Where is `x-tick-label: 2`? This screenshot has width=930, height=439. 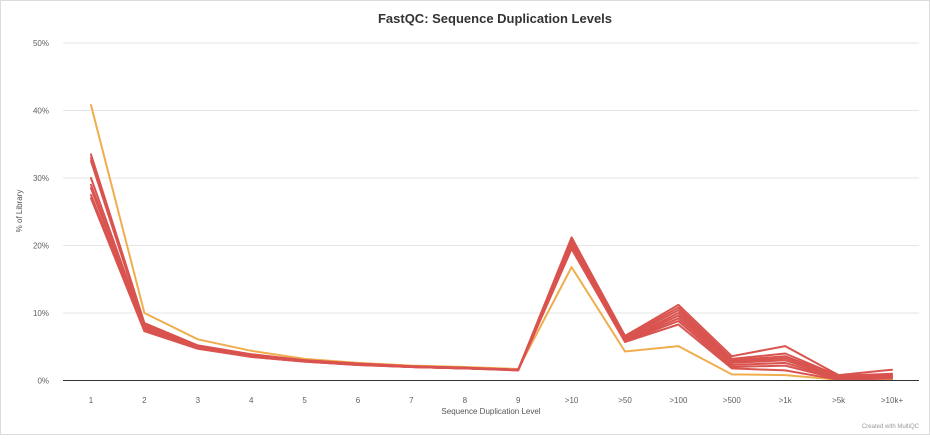 x-tick-label: 2 is located at coordinates (144, 400).